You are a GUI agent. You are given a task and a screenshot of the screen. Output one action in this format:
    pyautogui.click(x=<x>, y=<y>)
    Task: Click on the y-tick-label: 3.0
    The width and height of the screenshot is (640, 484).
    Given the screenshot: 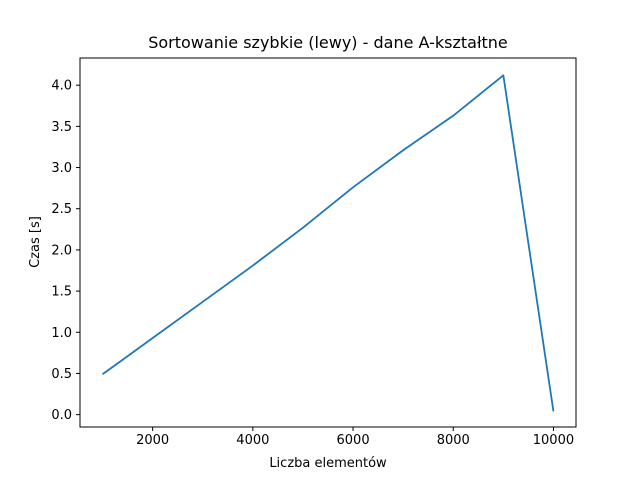 What is the action you would take?
    pyautogui.click(x=61, y=168)
    